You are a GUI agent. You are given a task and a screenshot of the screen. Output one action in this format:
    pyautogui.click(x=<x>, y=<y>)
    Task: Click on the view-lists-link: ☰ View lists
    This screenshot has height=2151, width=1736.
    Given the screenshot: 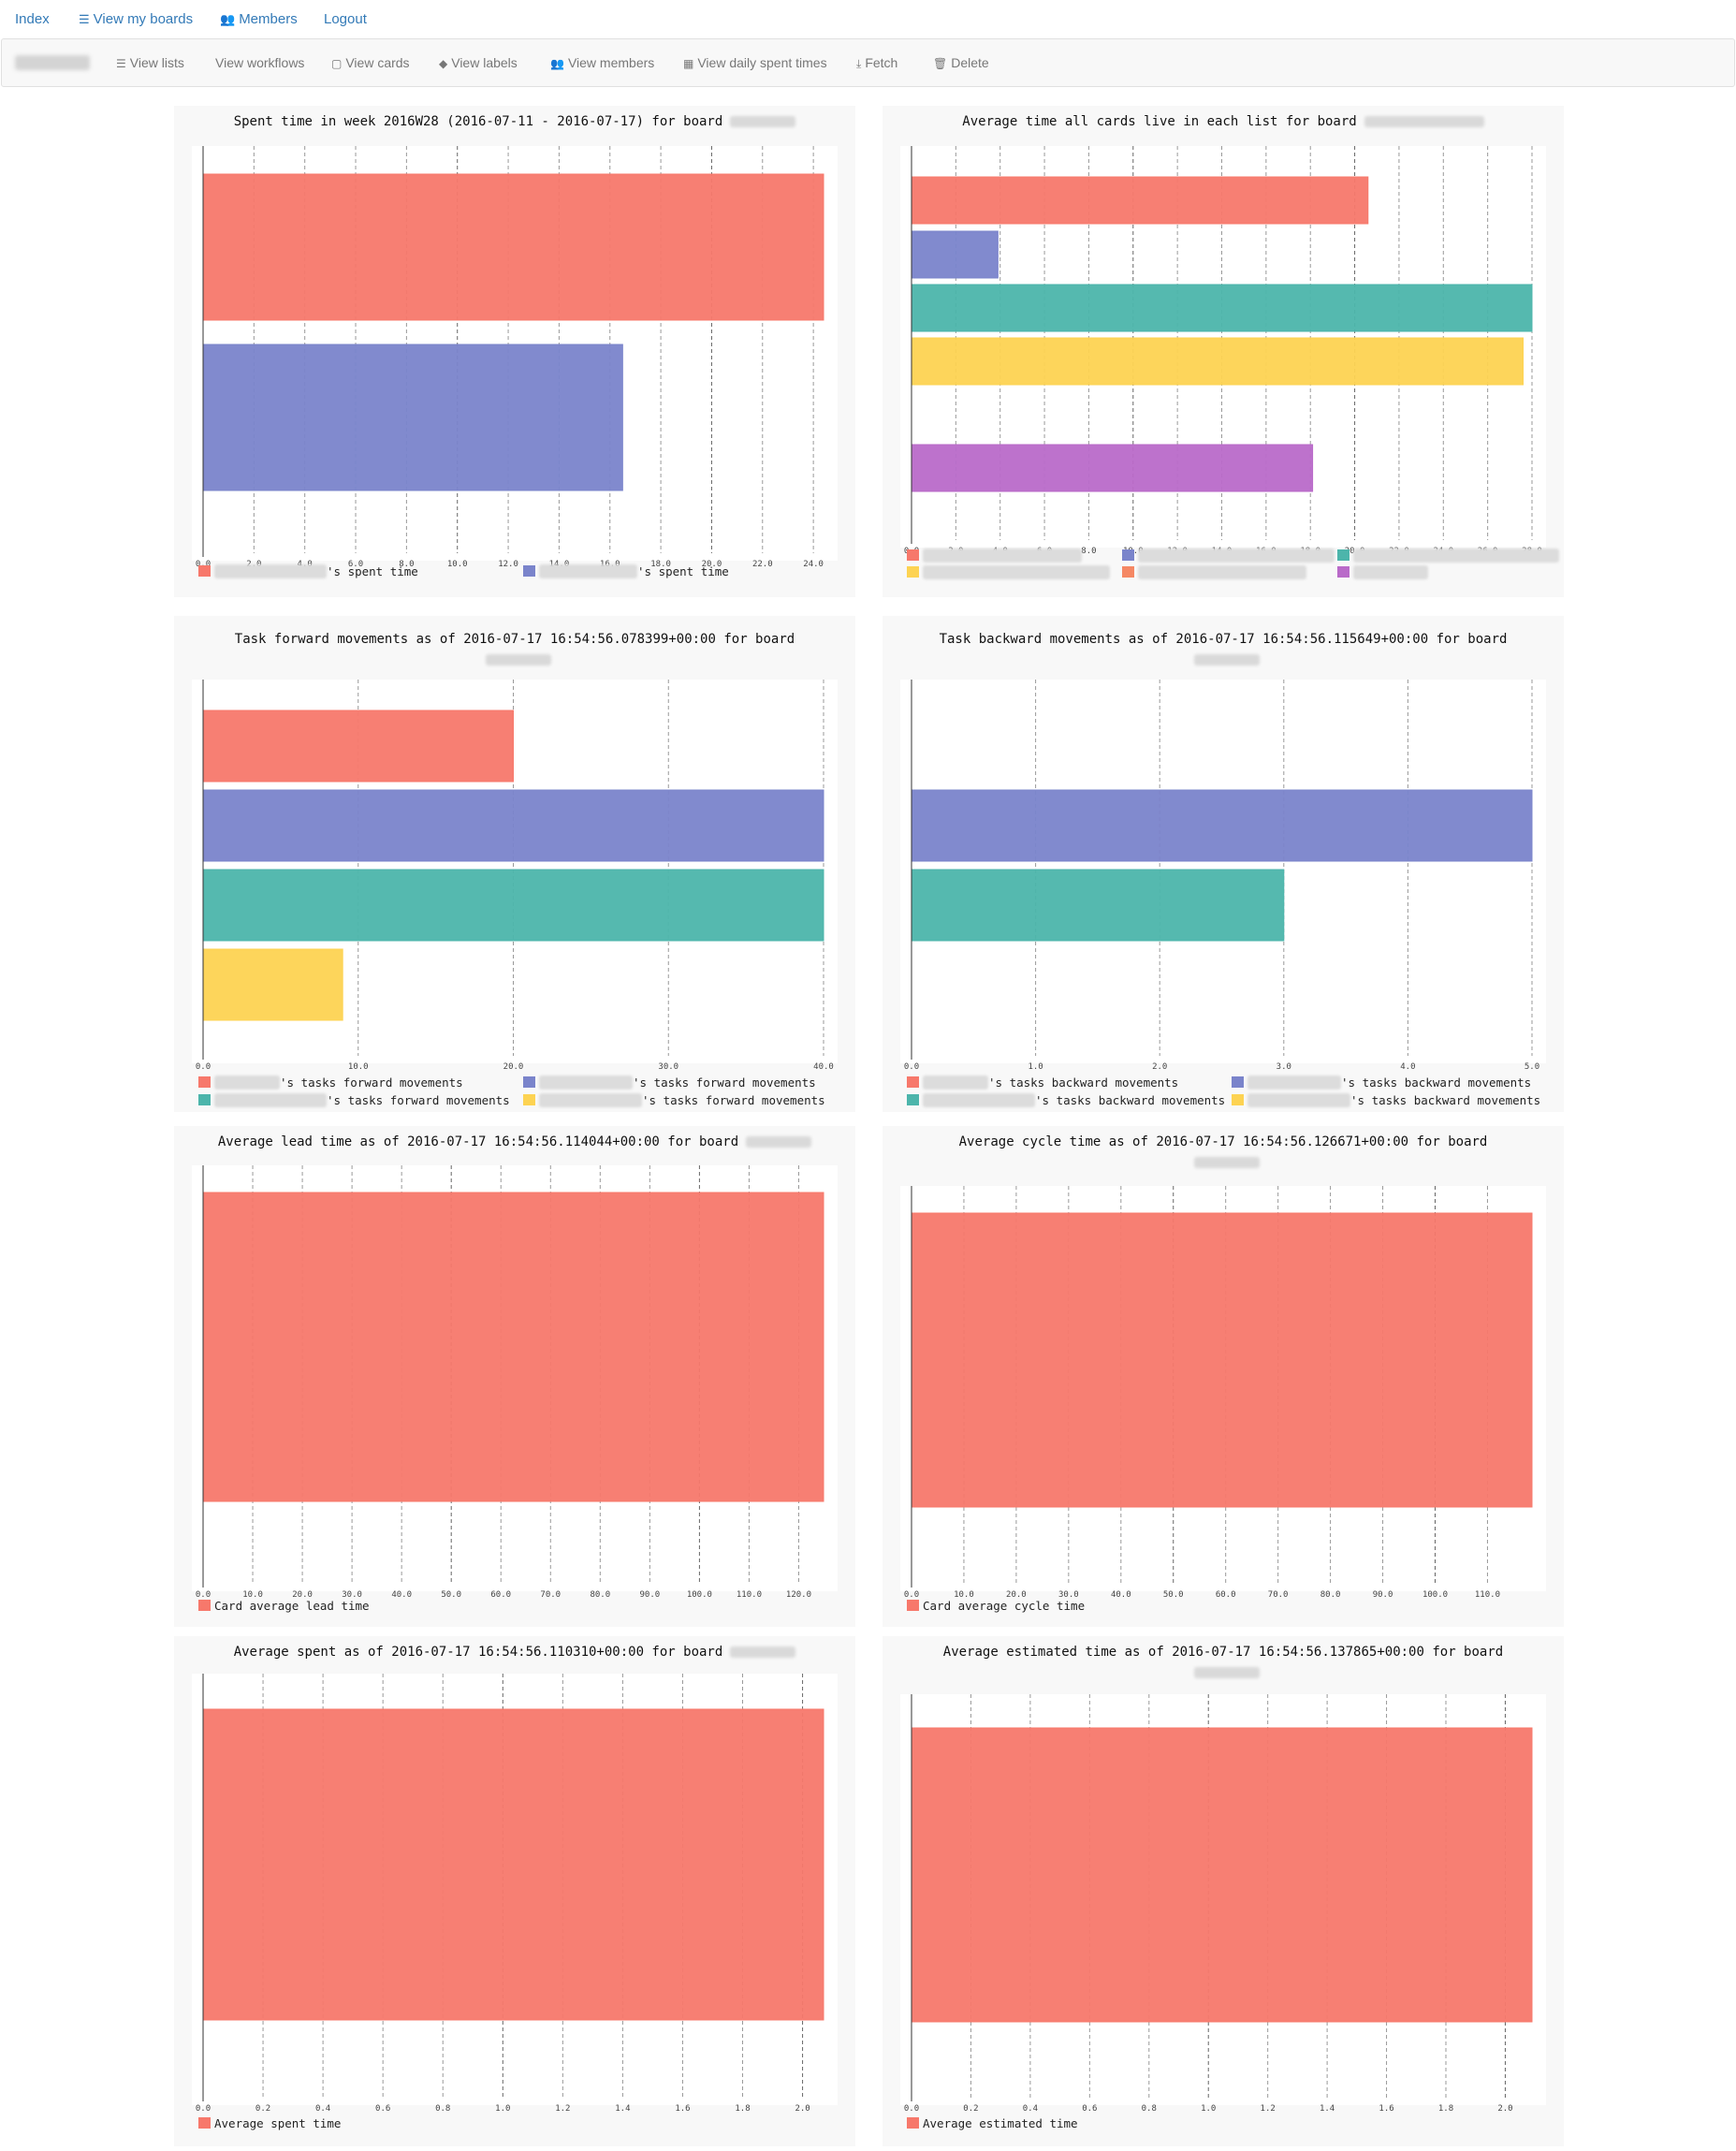 What is the action you would take?
    pyautogui.click(x=150, y=63)
    